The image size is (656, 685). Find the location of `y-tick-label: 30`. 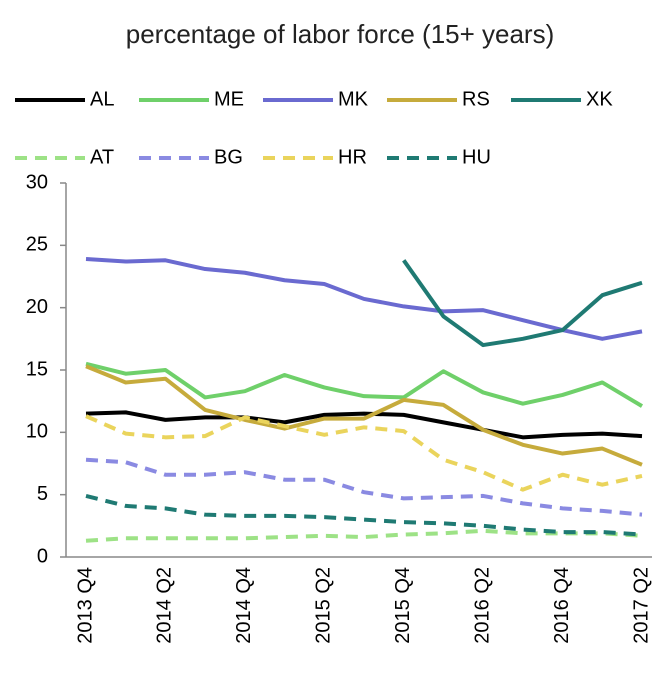

y-tick-label: 30 is located at coordinates (37, 182).